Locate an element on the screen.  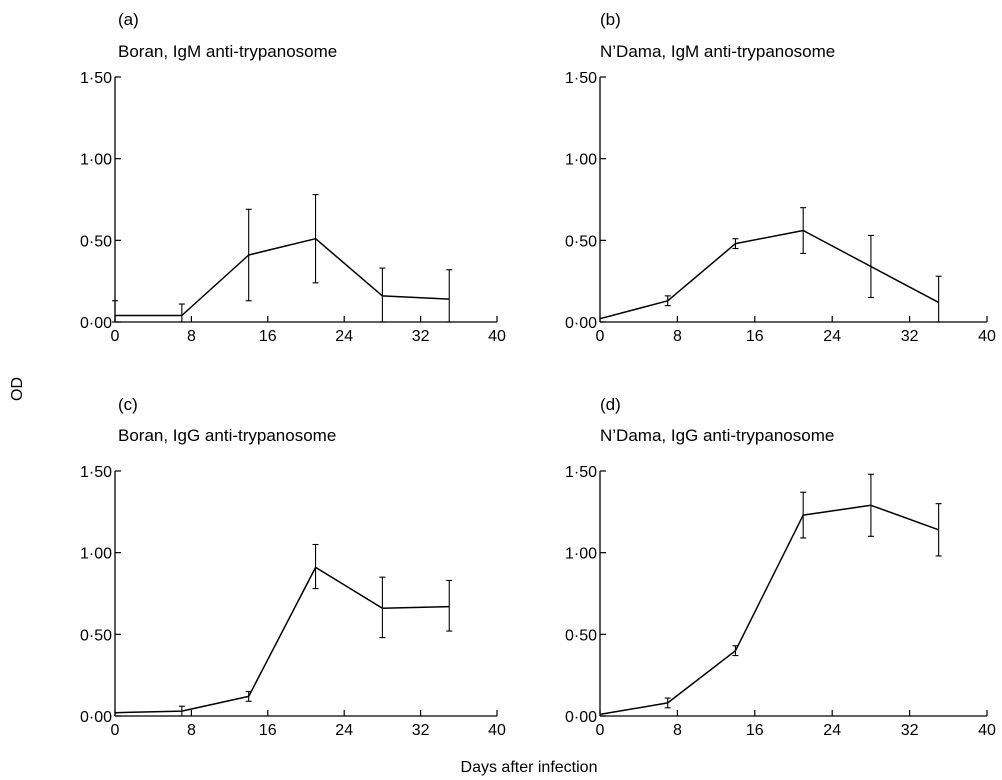
panel-letter: (a) is located at coordinates (128, 19).